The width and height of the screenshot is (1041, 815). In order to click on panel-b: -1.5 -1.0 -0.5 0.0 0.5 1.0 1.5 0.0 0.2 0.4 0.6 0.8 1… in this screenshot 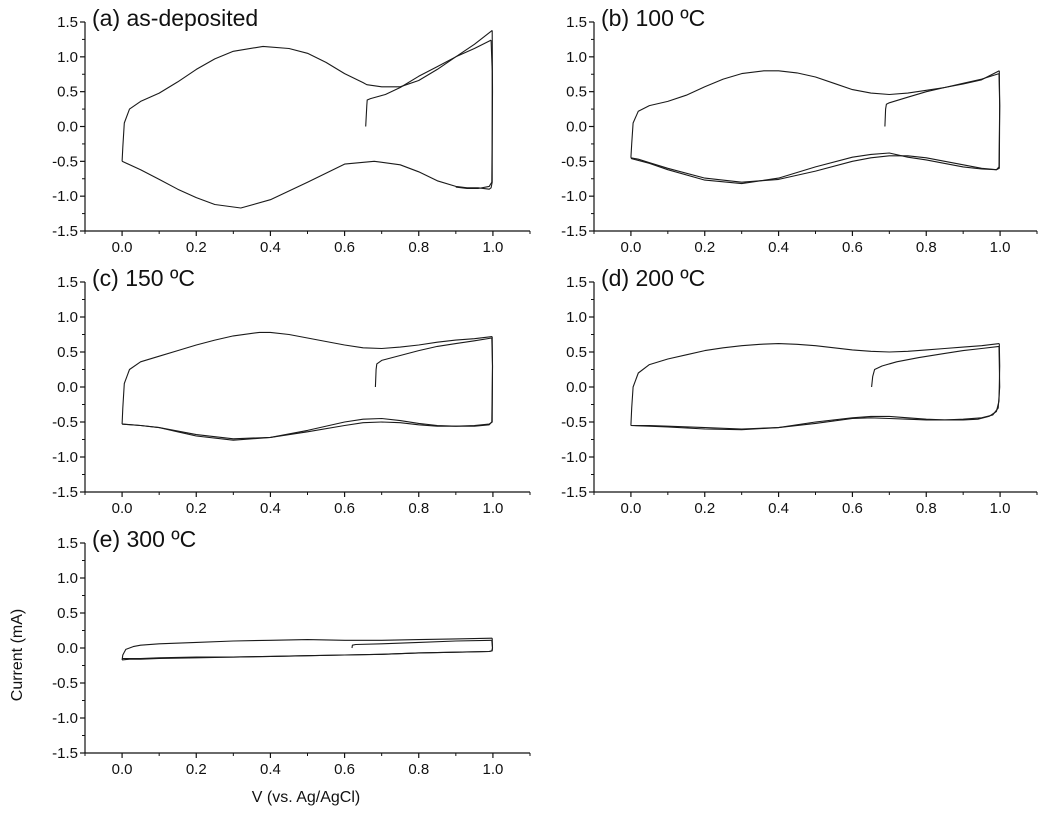, I will do `click(799, 130)`.